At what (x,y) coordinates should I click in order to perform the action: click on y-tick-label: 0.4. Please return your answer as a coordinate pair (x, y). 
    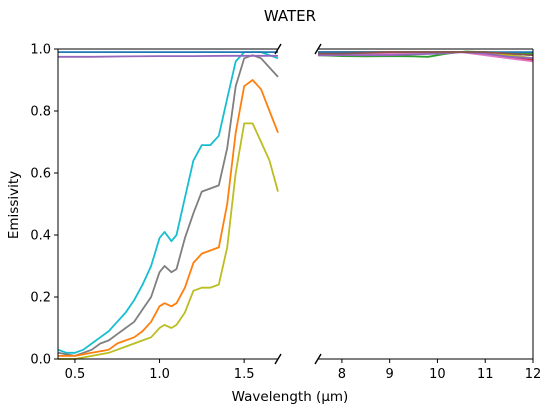
    Looking at the image, I should click on (40, 236).